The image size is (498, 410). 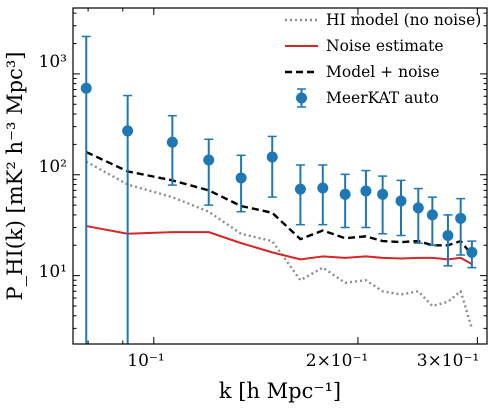 I want to click on y-axis-label: P_HI(k) [mK² h⁻³ Mpc³], so click(x=15, y=176).